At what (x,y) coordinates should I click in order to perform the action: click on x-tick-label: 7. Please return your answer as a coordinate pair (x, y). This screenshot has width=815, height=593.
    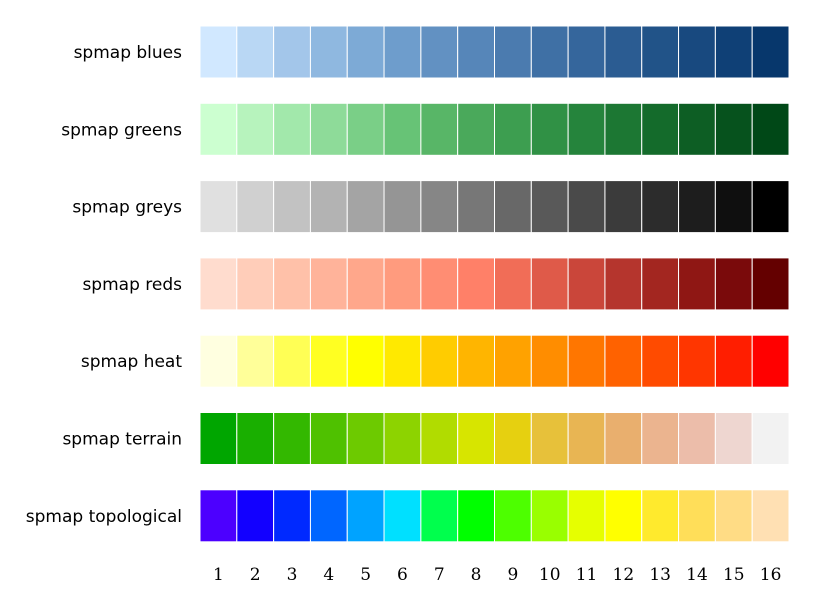
    Looking at the image, I should click on (439, 575).